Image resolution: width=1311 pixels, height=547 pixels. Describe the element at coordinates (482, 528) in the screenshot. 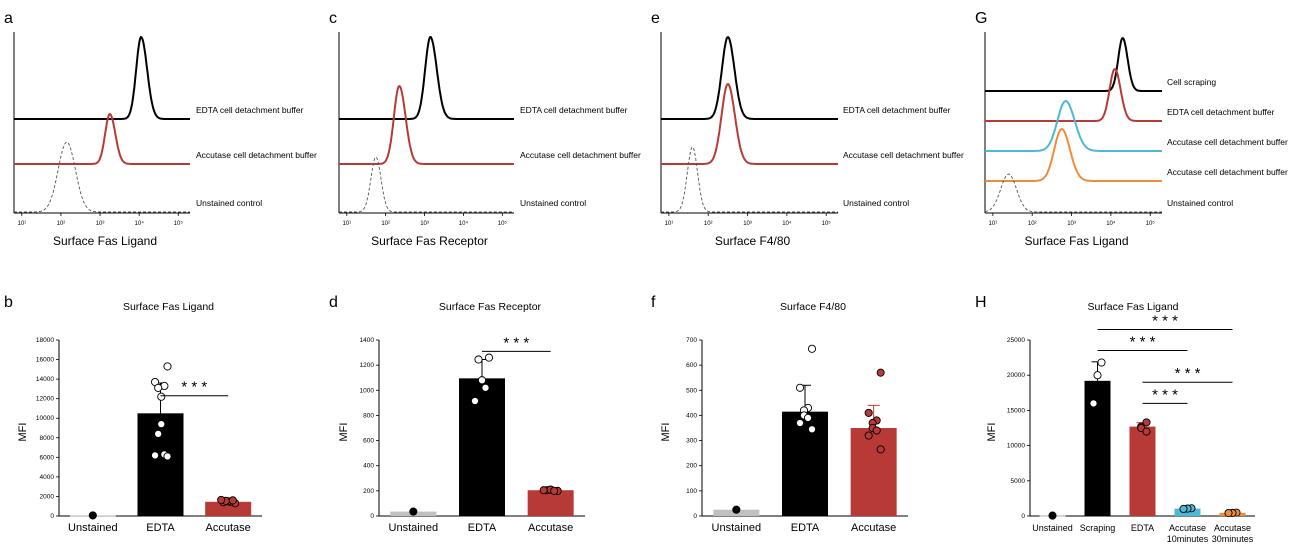

I see `category-label: EDTA` at that location.